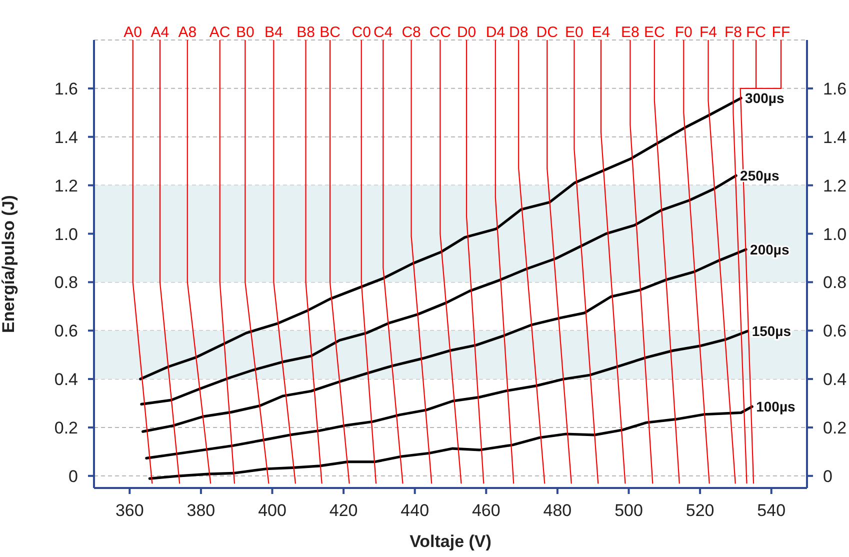 The height and width of the screenshot is (557, 849). Describe the element at coordinates (628, 510) in the screenshot. I see `x-tick-label: 500` at that location.